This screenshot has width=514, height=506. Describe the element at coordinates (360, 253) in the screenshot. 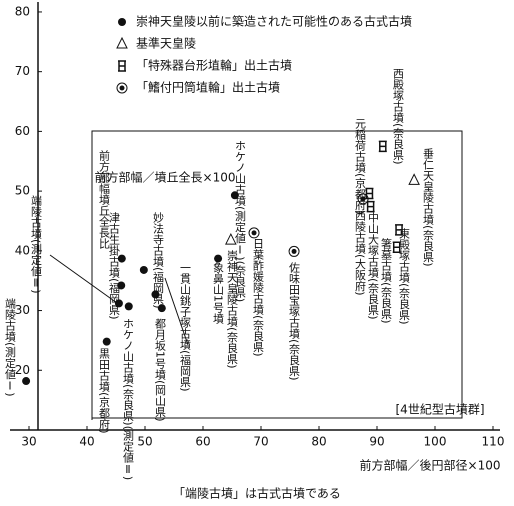

I see `annotation: 西陵古墳(大阪府)` at that location.